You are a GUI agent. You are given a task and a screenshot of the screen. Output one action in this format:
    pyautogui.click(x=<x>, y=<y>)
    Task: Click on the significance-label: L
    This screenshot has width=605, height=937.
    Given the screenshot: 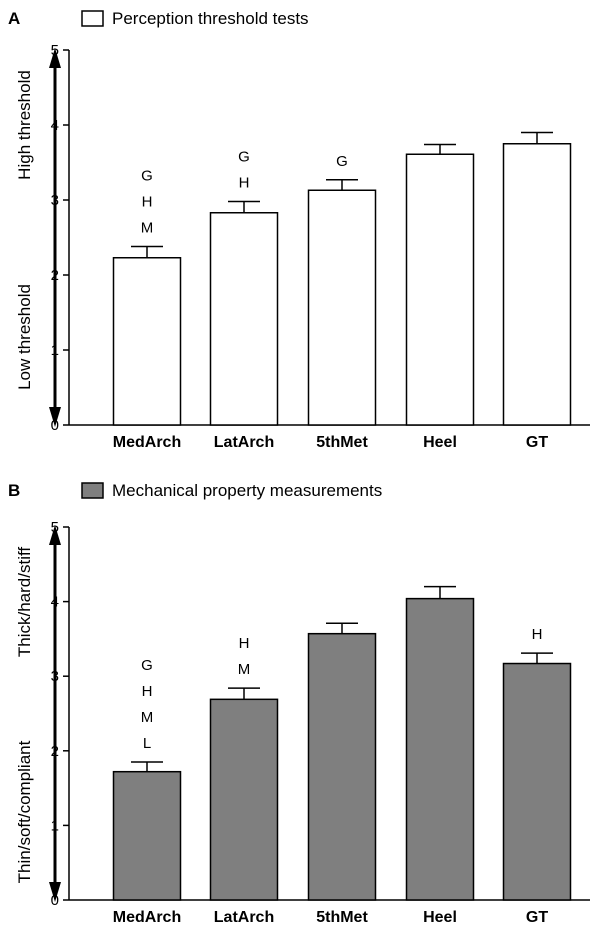 What is the action you would take?
    pyautogui.click(x=147, y=743)
    